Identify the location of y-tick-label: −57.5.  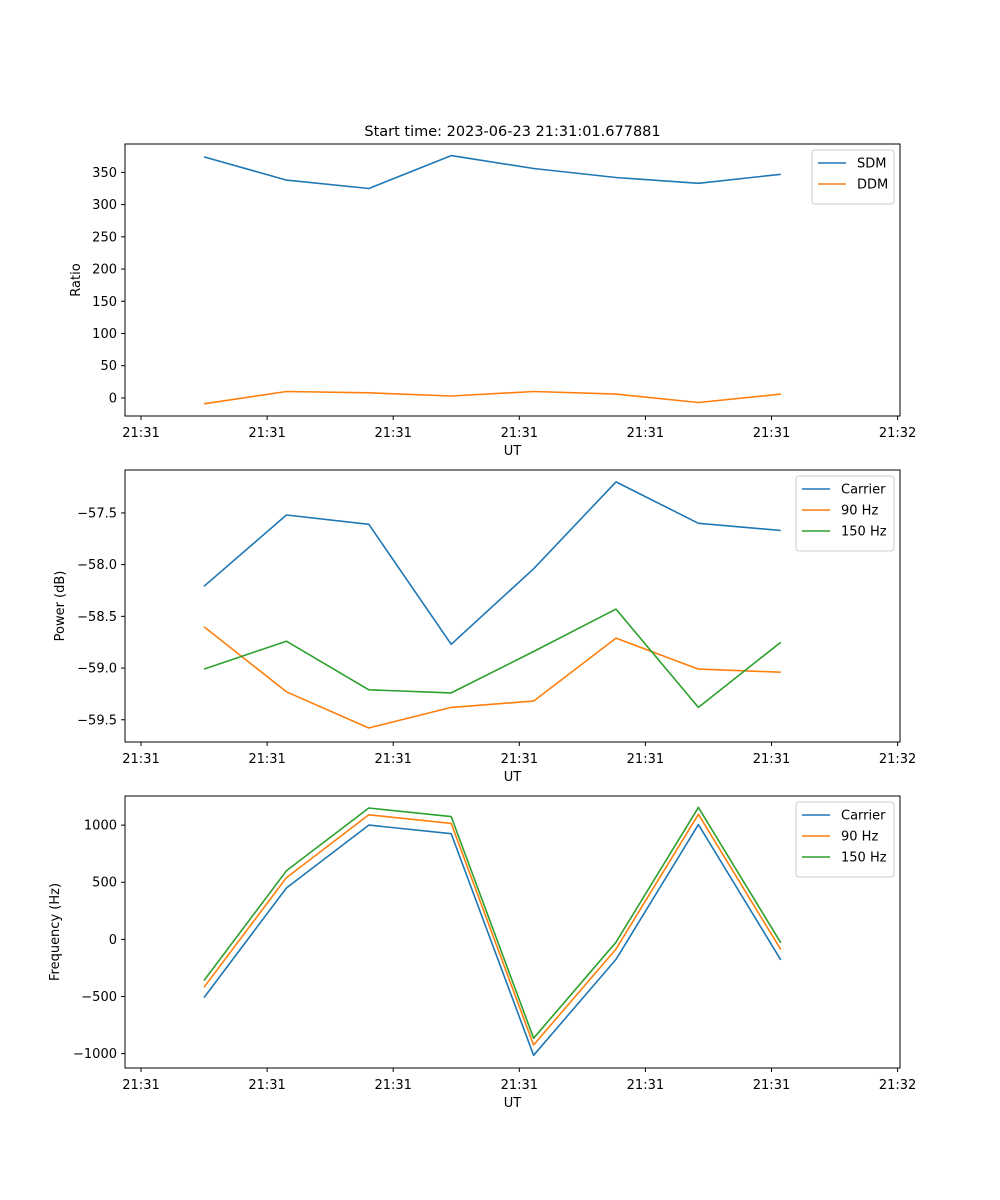
(97, 513).